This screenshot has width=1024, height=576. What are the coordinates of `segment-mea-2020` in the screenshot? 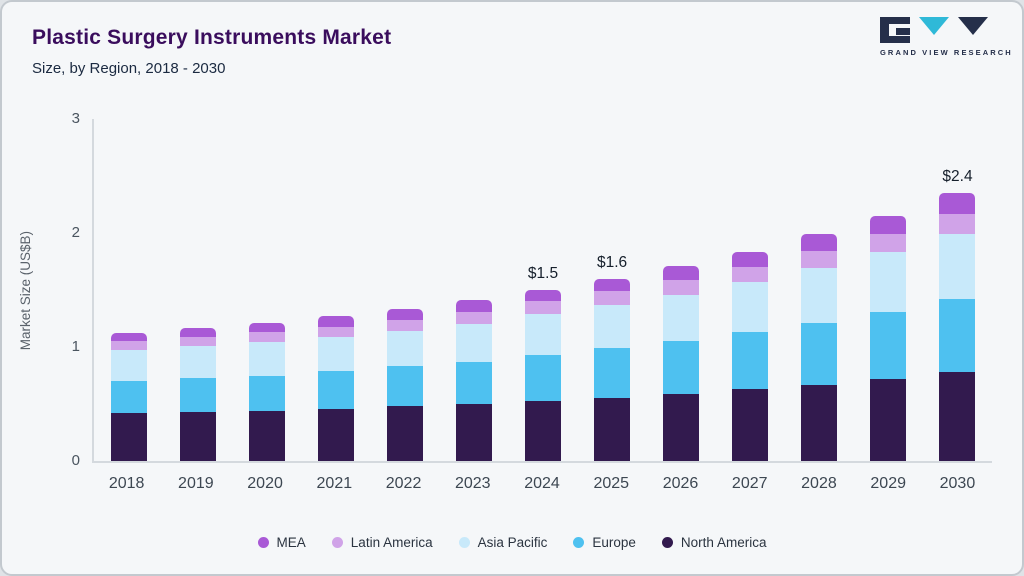 It's located at (266, 328).